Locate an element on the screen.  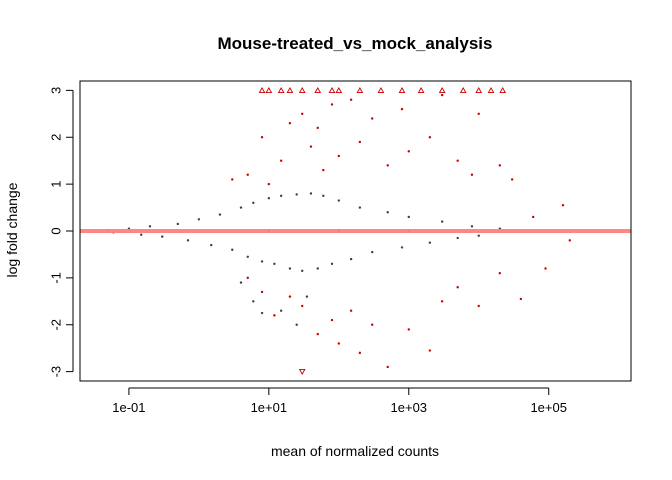
y-tick-label: -1 is located at coordinates (56, 278).